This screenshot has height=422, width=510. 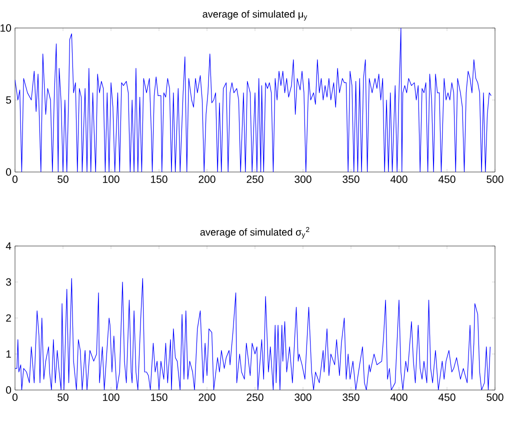 What do you see at coordinates (255, 15) in the screenshot?
I see `chart-title: average of simulated μ$_{y}$` at bounding box center [255, 15].